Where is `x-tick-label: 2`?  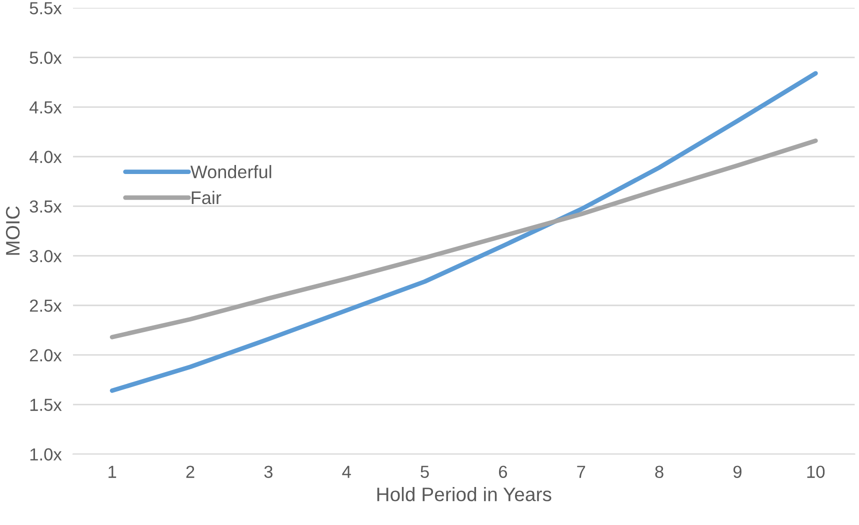 x-tick-label: 2 is located at coordinates (190, 472).